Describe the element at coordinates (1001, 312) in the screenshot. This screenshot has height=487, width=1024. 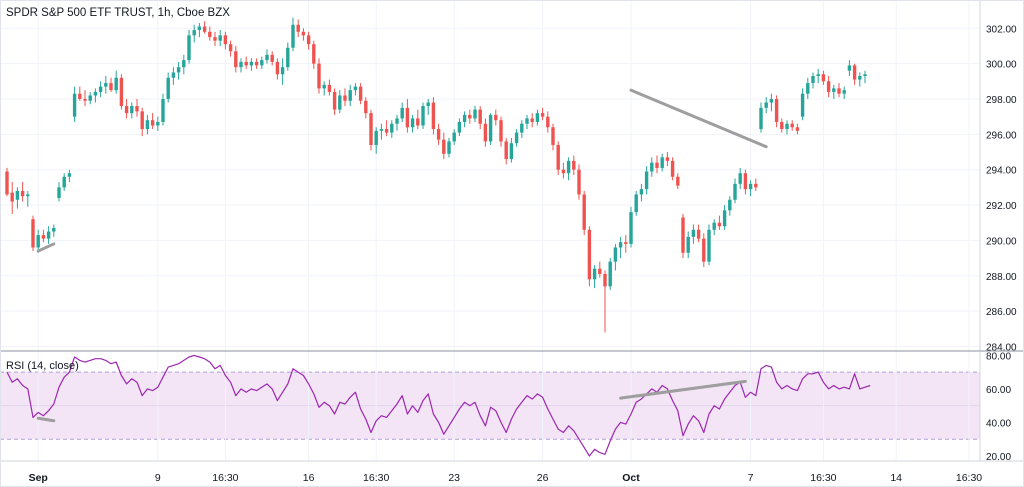
I see `price-tick-label: 286.00` at that location.